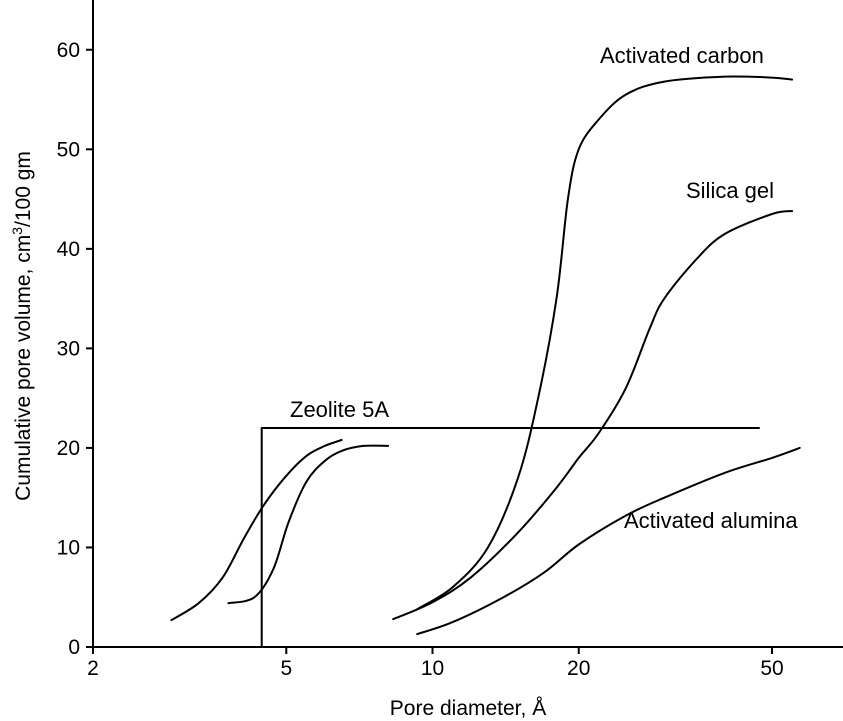 The image size is (843, 721). What do you see at coordinates (17, 231) in the screenshot?
I see `y-axis-title-sup: 3` at bounding box center [17, 231].